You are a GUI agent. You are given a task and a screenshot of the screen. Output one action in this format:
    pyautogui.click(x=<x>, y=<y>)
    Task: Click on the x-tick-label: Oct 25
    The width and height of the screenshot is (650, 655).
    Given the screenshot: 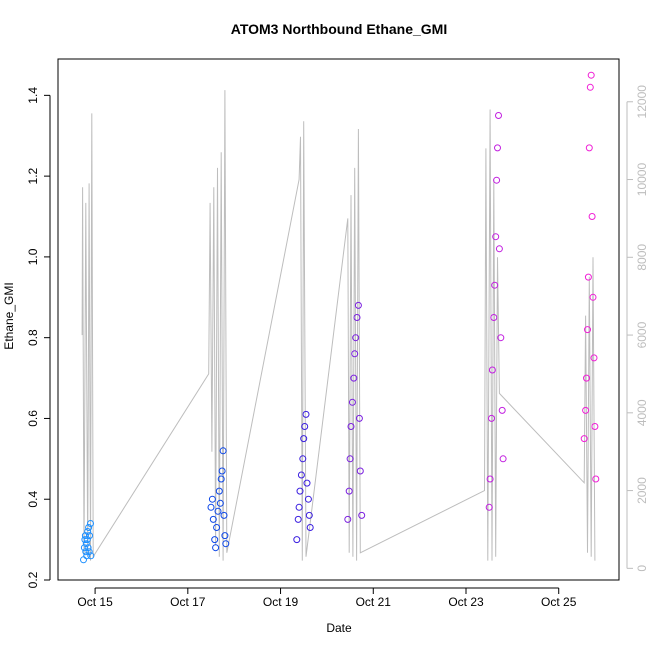 What is the action you would take?
    pyautogui.click(x=559, y=602)
    